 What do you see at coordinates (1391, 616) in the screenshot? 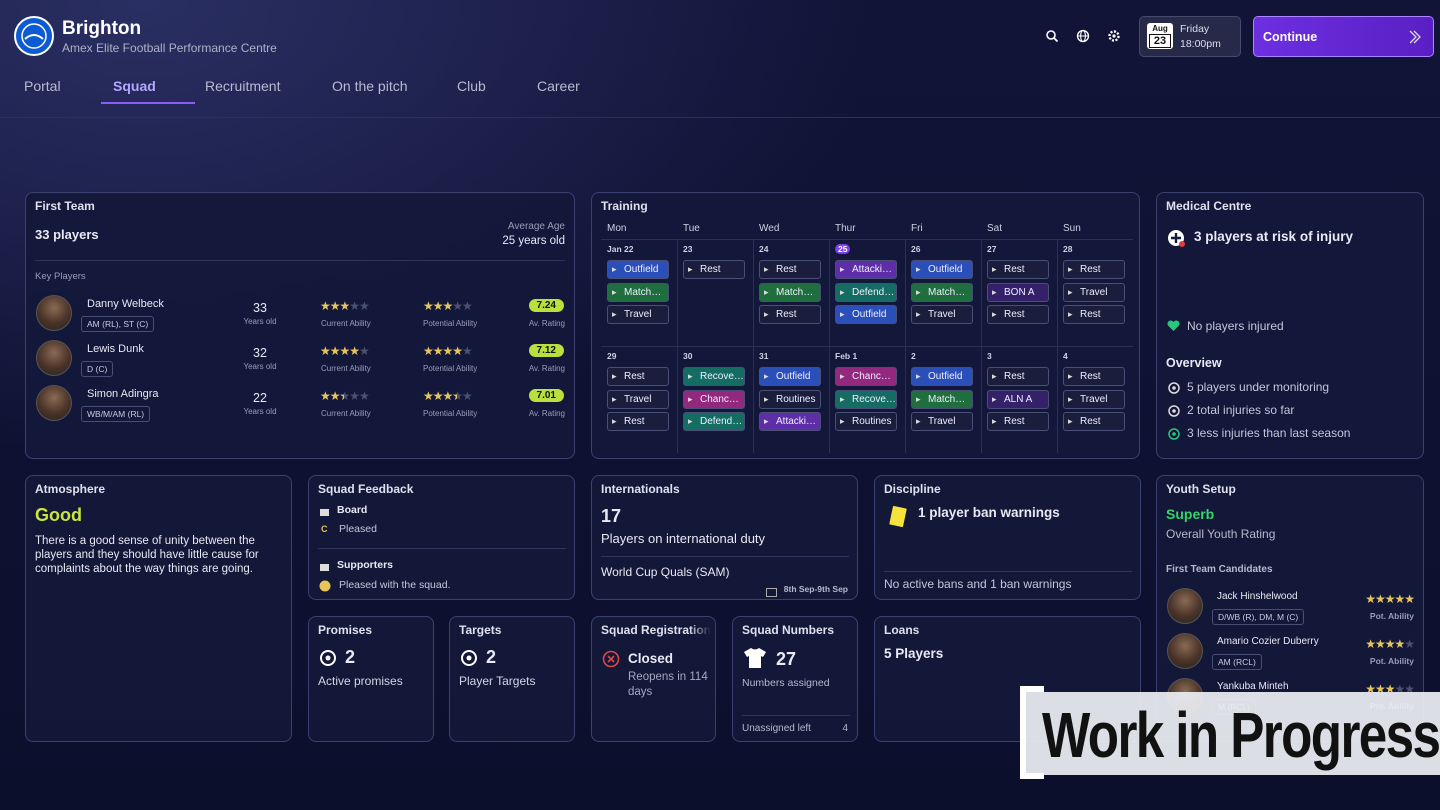
I see `ability-label: Pot. Ability` at bounding box center [1391, 616].